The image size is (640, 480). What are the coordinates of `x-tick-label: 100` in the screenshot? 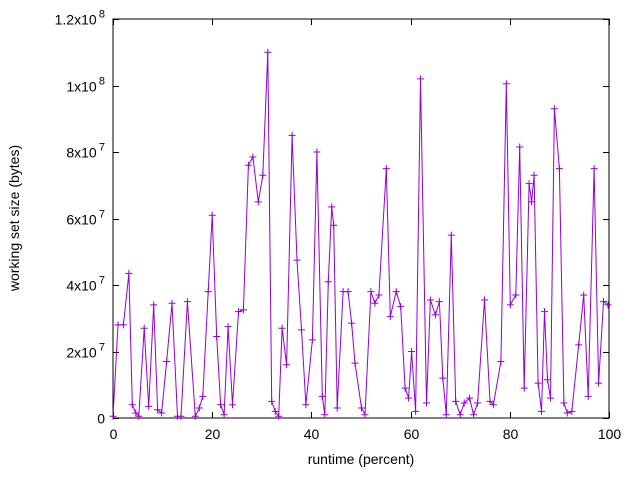 It's located at (610, 434).